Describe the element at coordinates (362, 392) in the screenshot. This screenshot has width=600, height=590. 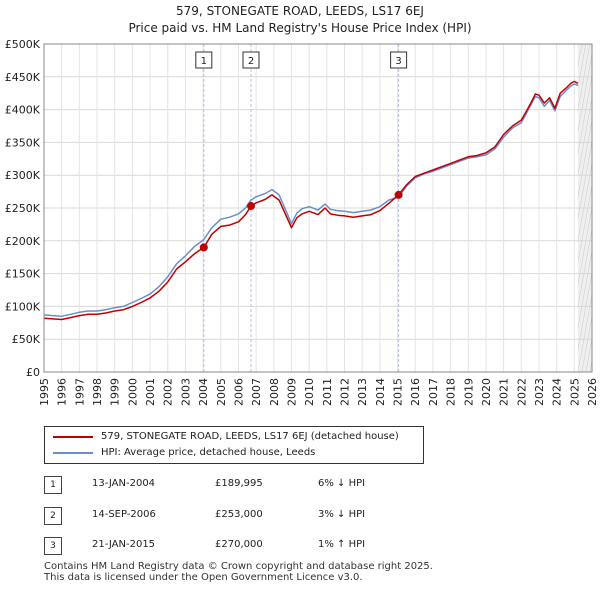
I see `x-tick-label: 2013` at that location.